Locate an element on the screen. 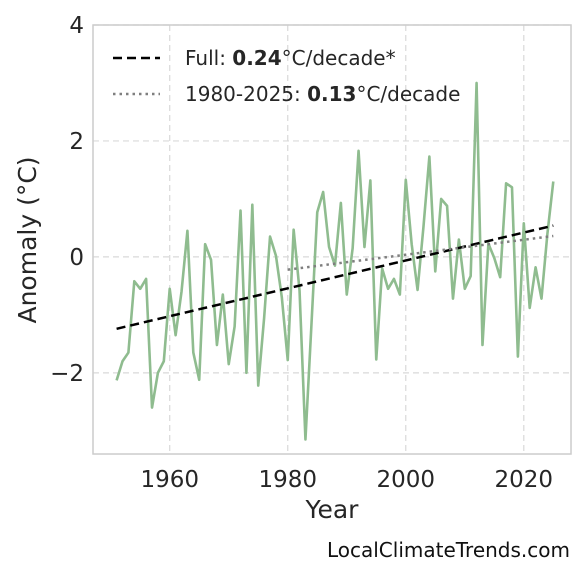 The image size is (585, 578). y-tick-label: 4 is located at coordinates (76, 26).